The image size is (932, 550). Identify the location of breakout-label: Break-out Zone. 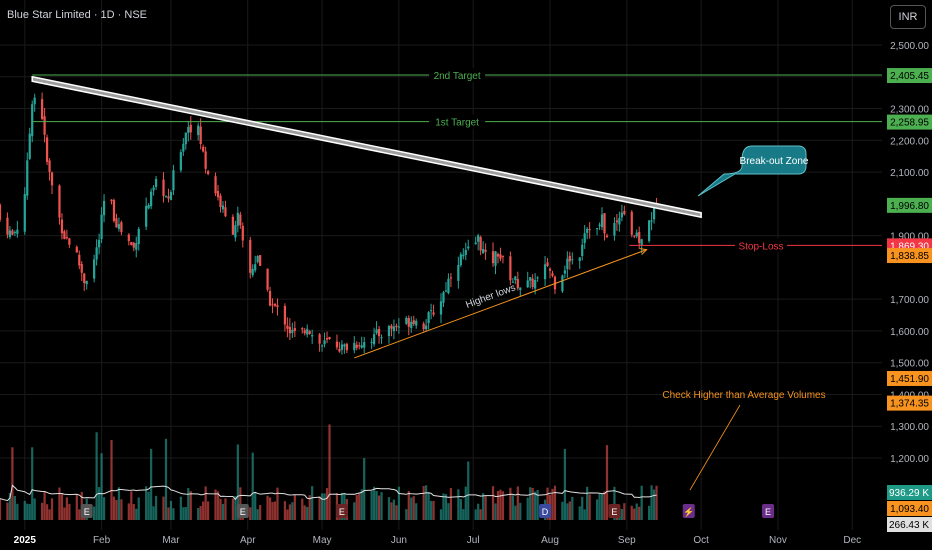
(774, 161).